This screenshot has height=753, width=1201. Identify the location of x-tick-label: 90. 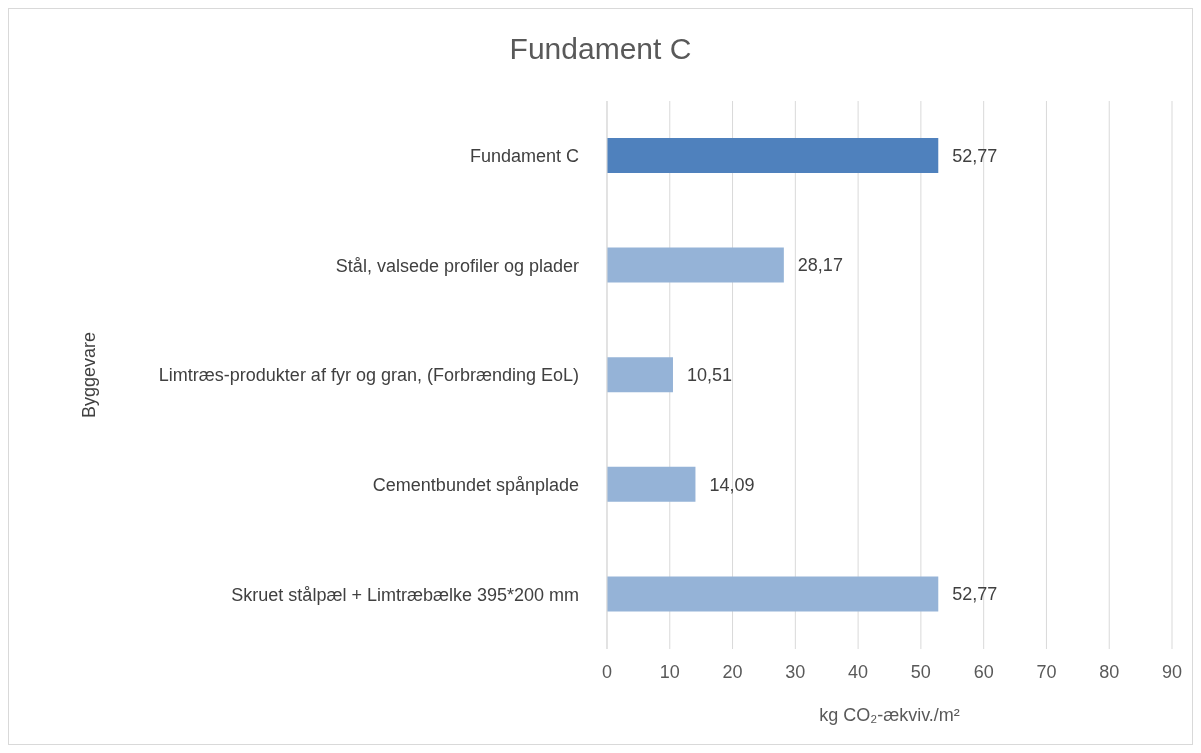
(1172, 671).